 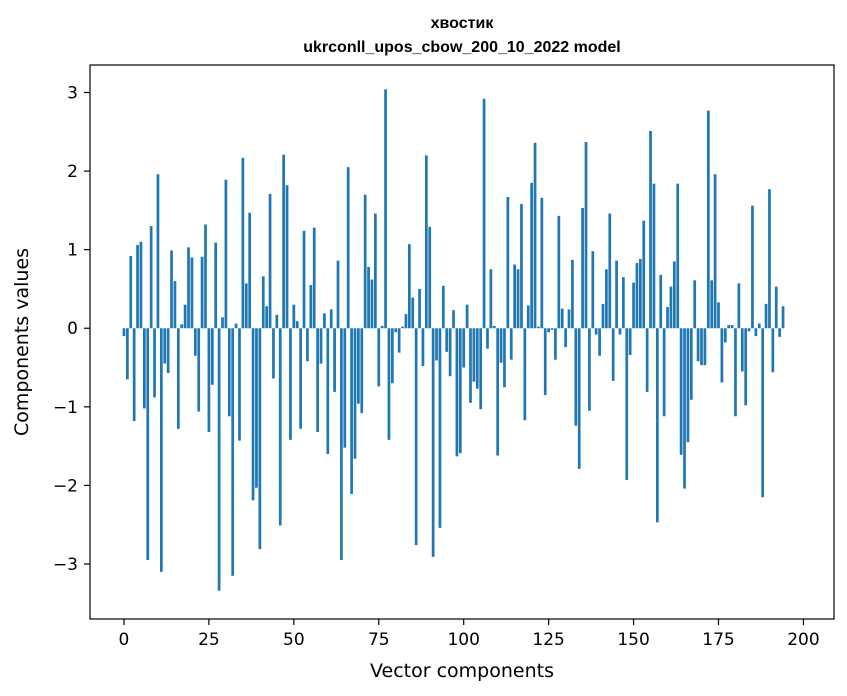 What do you see at coordinates (65, 565) in the screenshot?
I see `y-tick-label: −3` at bounding box center [65, 565].